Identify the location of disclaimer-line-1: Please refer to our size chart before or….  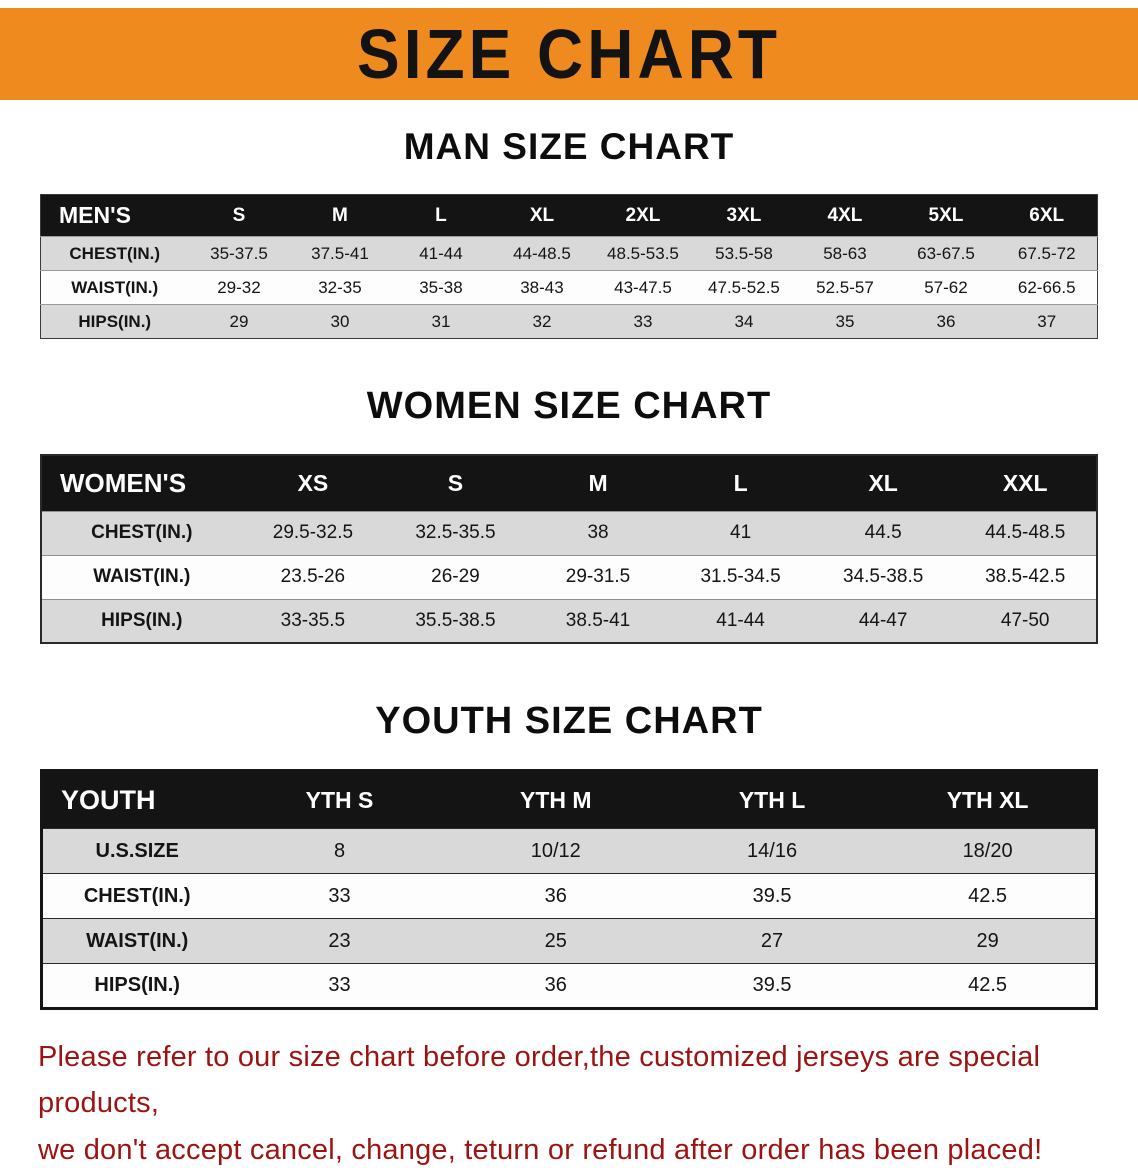
(539, 1080).